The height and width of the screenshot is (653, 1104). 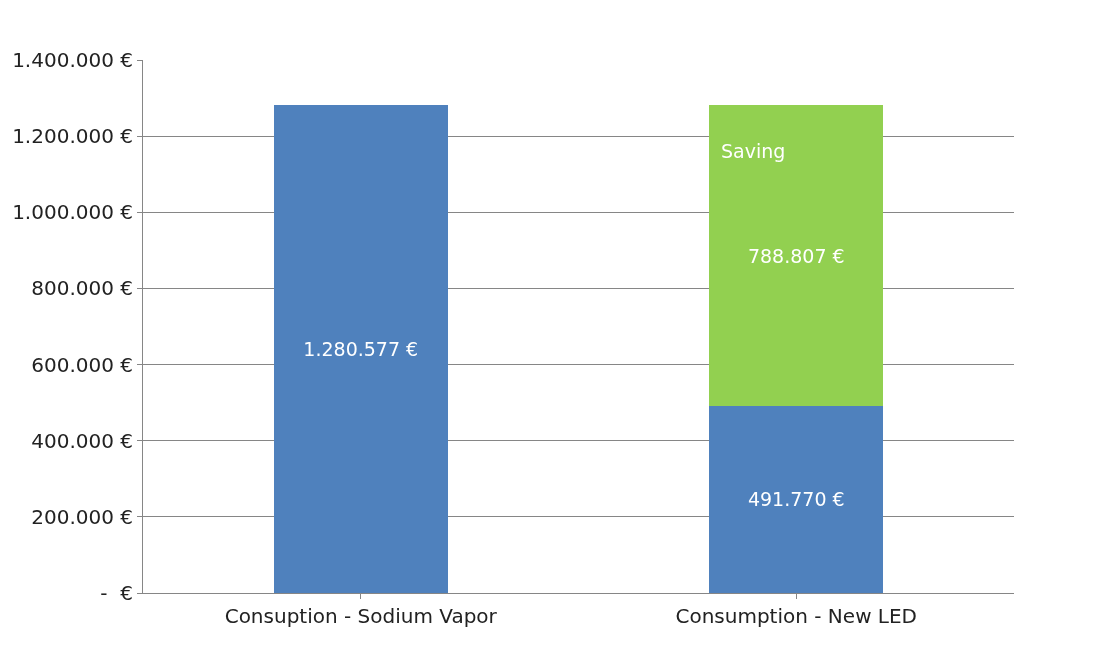 I want to click on x-tick-label: Consuption - Sodium Vapor, so click(x=361, y=616).